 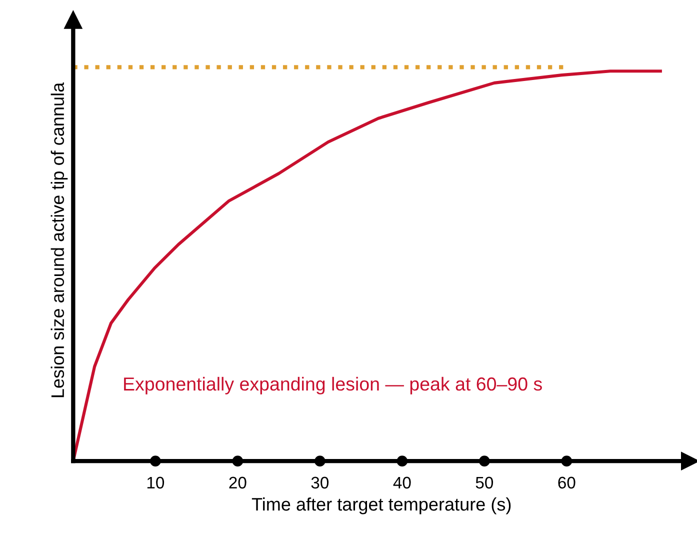 I want to click on x-tick-label: 30, so click(x=320, y=482).